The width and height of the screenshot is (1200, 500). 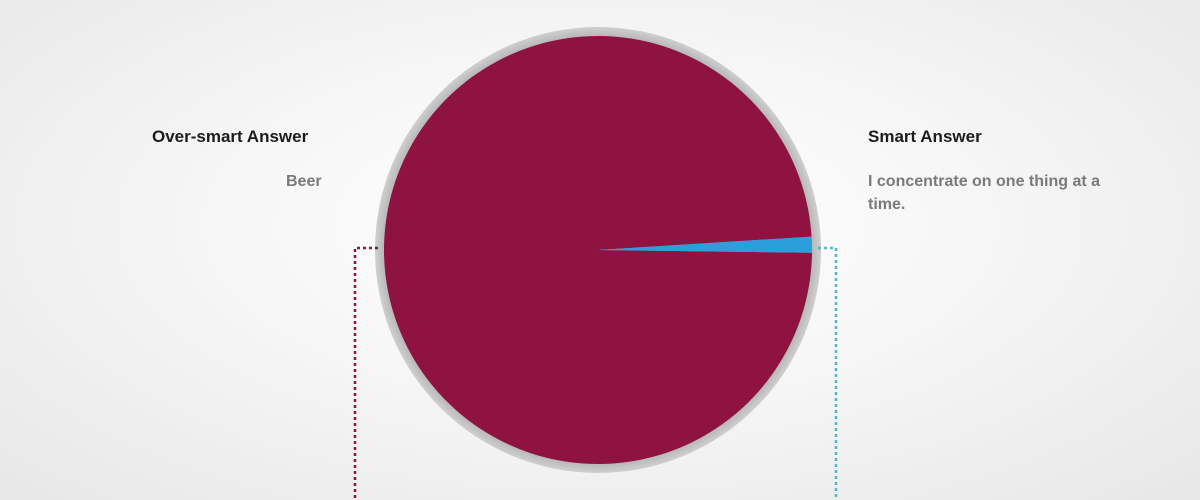 I want to click on over-smart-answer-text: Beer, so click(x=304, y=181).